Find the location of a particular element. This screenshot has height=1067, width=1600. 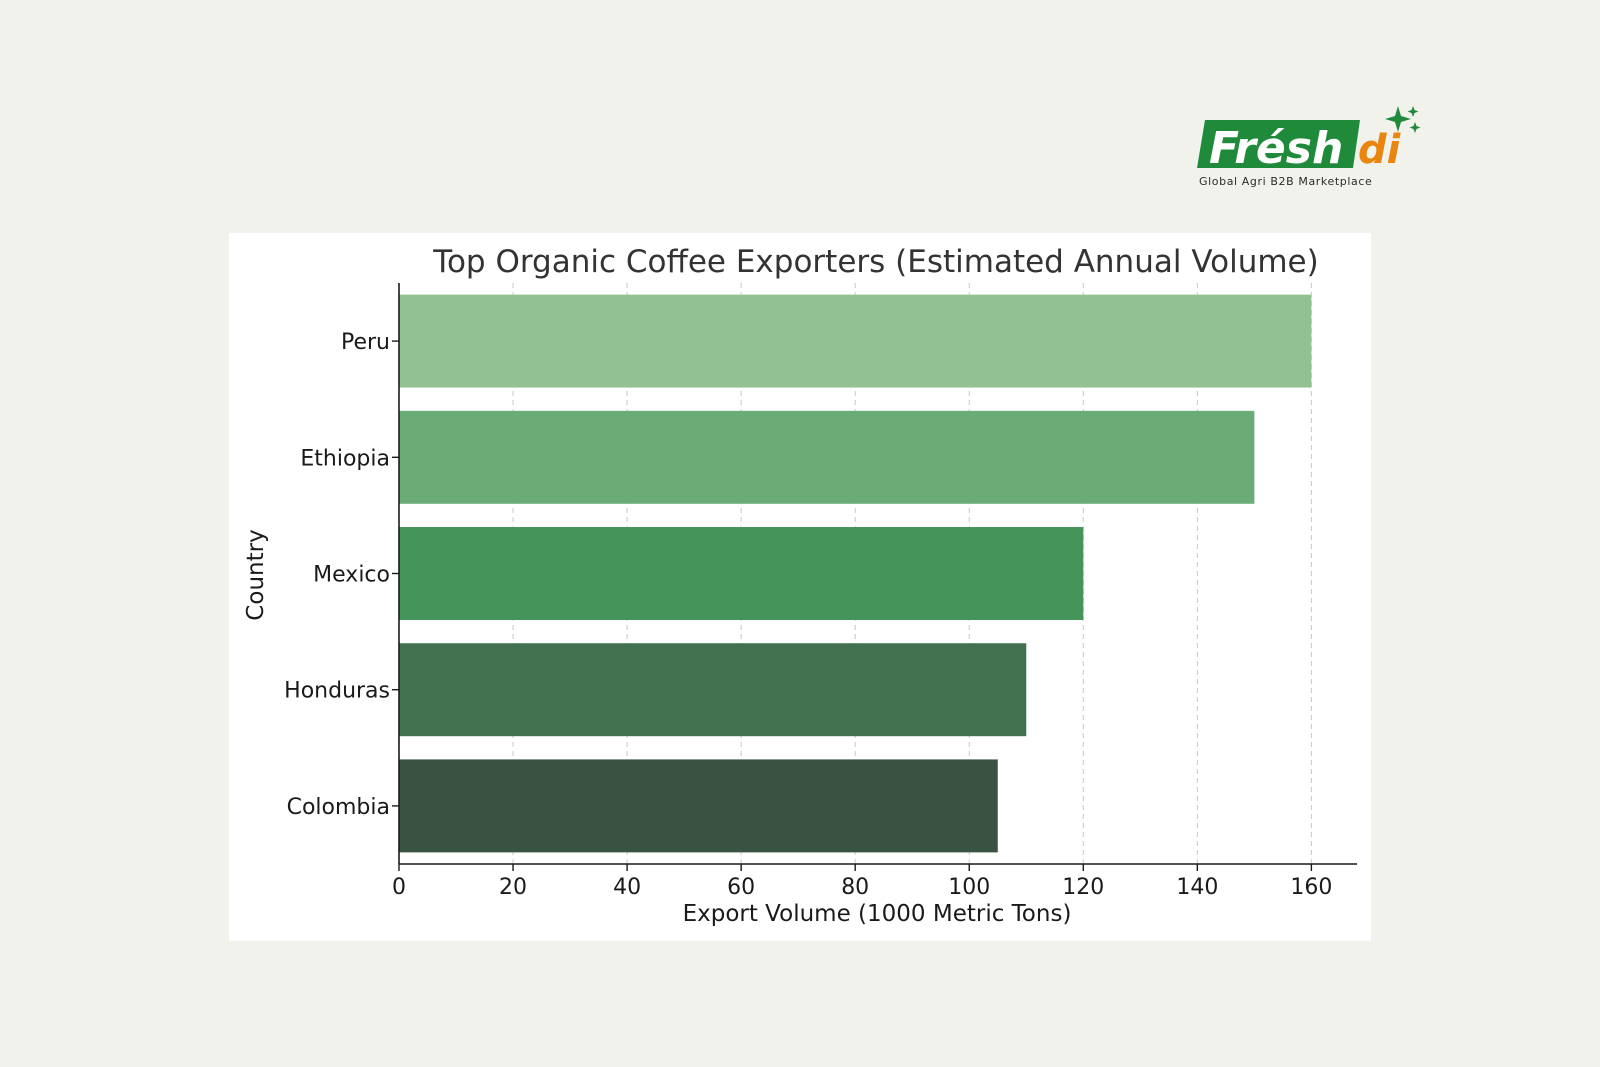

sparkle-small-bottom-icon is located at coordinates (1415, 127).